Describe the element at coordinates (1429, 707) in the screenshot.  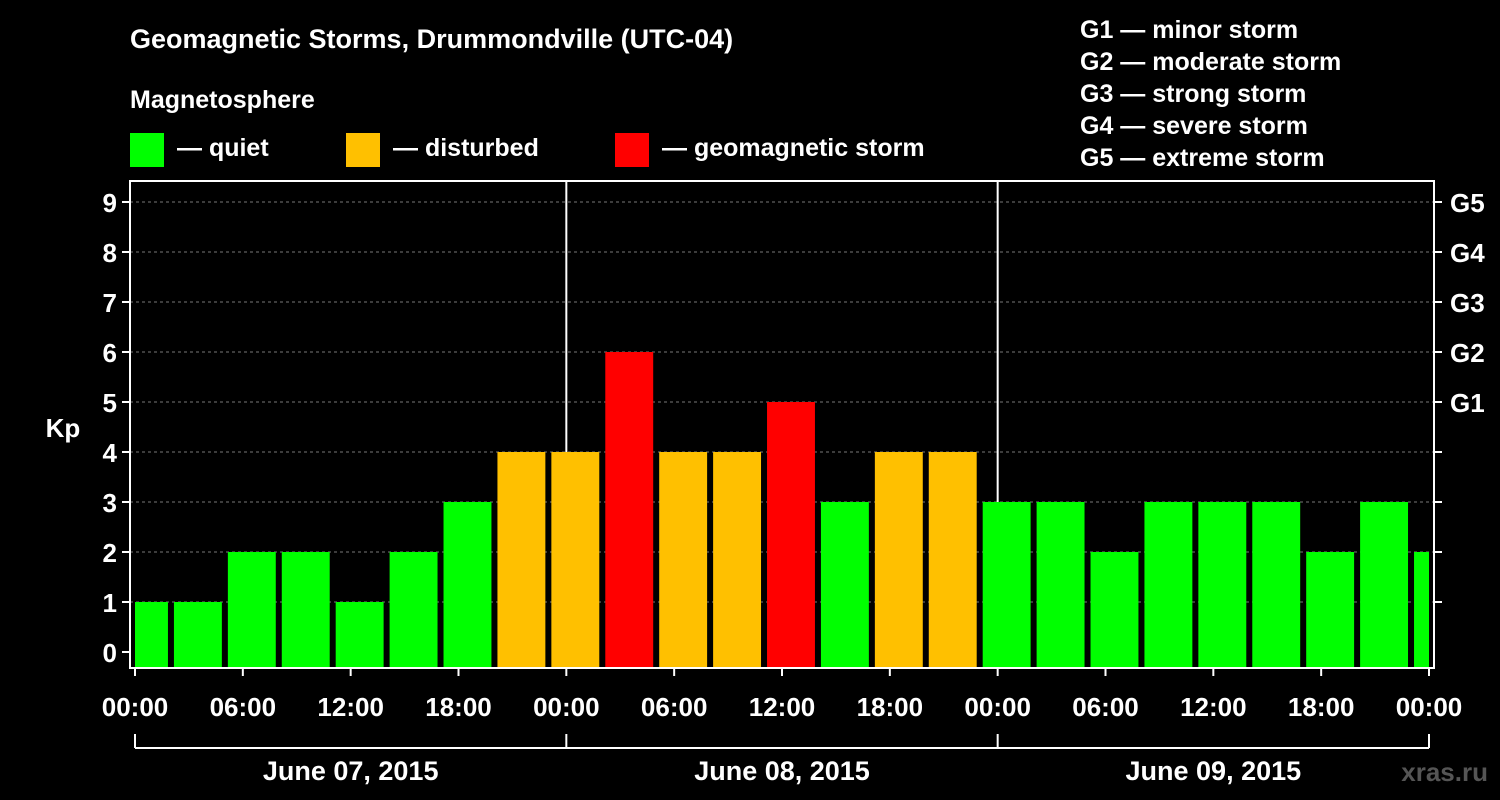
I see `x-tick-label-12: 00:00` at that location.